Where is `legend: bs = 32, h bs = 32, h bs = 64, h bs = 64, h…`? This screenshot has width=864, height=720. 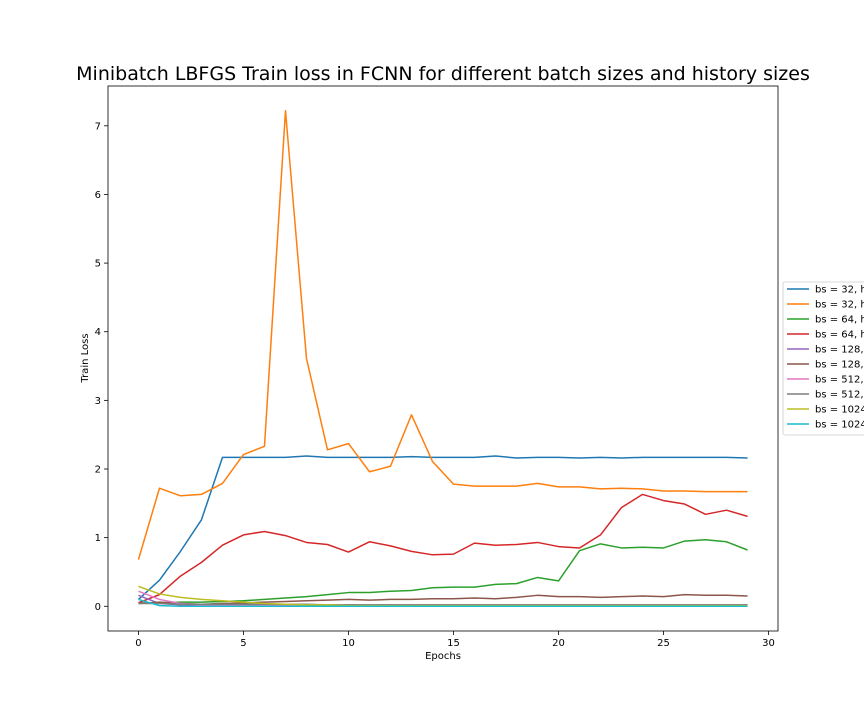
legend: bs = 32, h bs = 32, h bs = 64, h bs = 64, h… is located at coordinates (823, 358).